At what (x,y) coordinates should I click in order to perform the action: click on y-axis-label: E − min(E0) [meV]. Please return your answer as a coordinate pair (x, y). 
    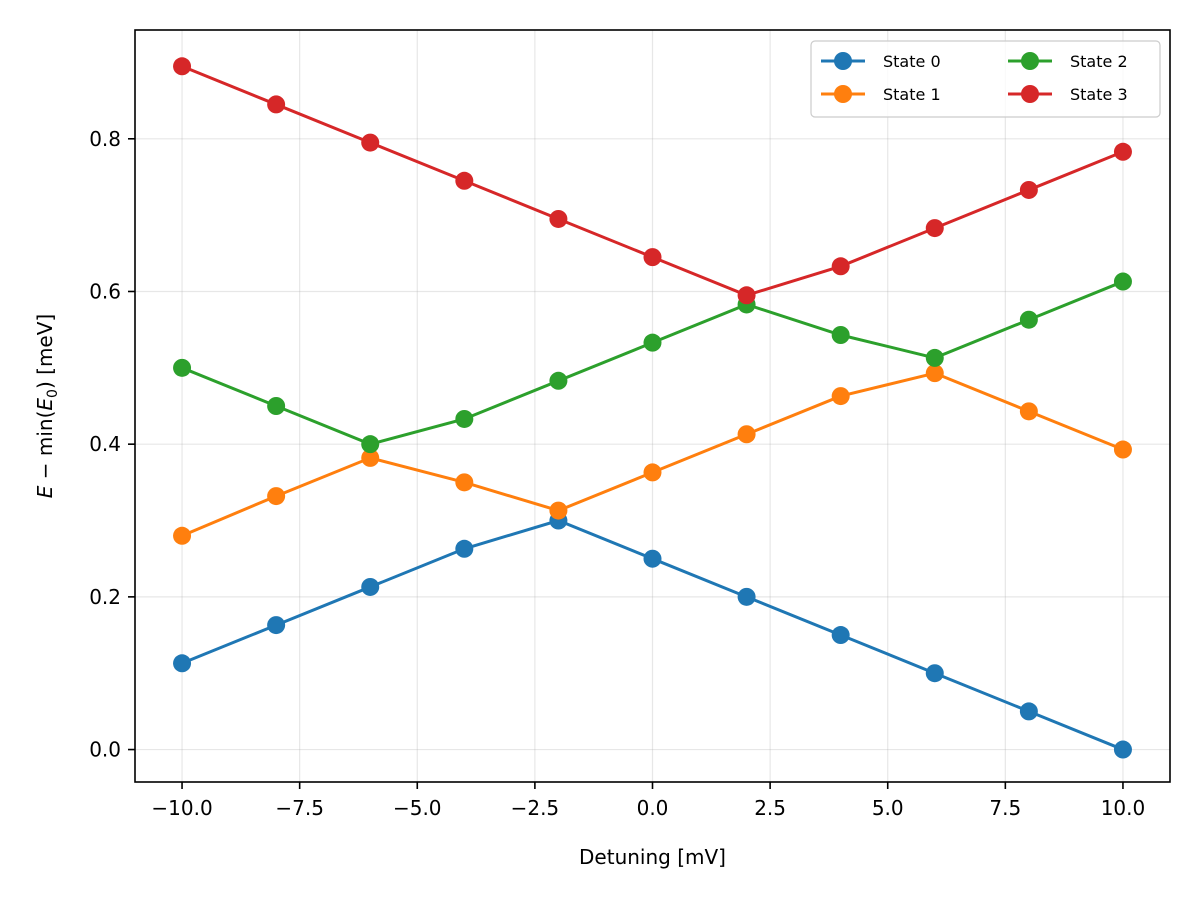
    Looking at the image, I should click on (47, 406).